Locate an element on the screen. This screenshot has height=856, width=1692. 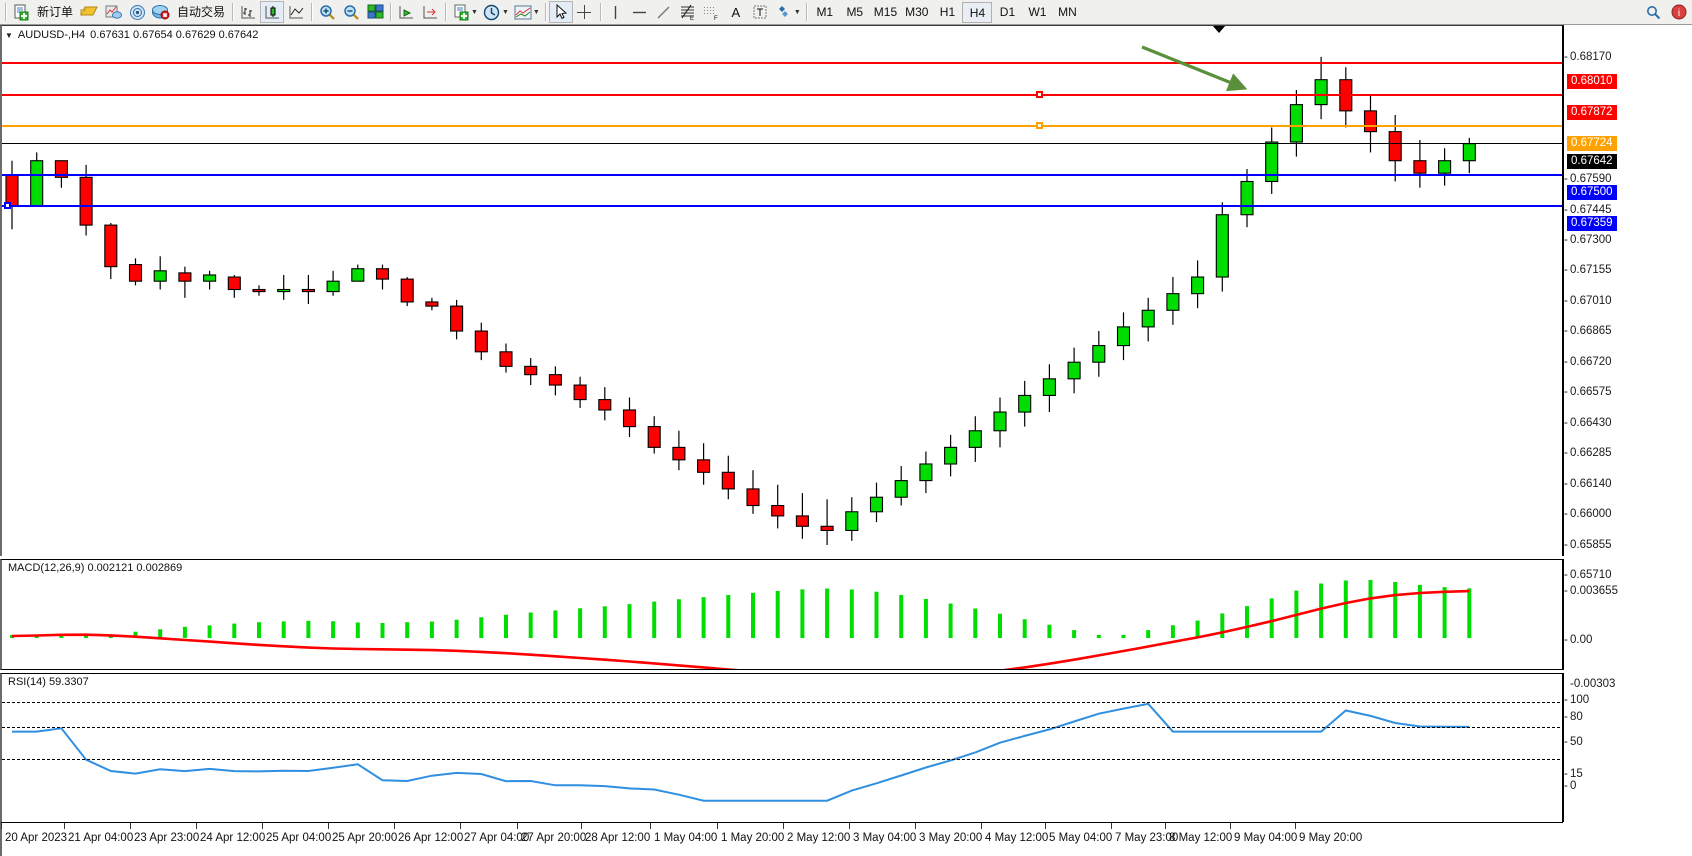
autotrading-icon is located at coordinates (161, 12).